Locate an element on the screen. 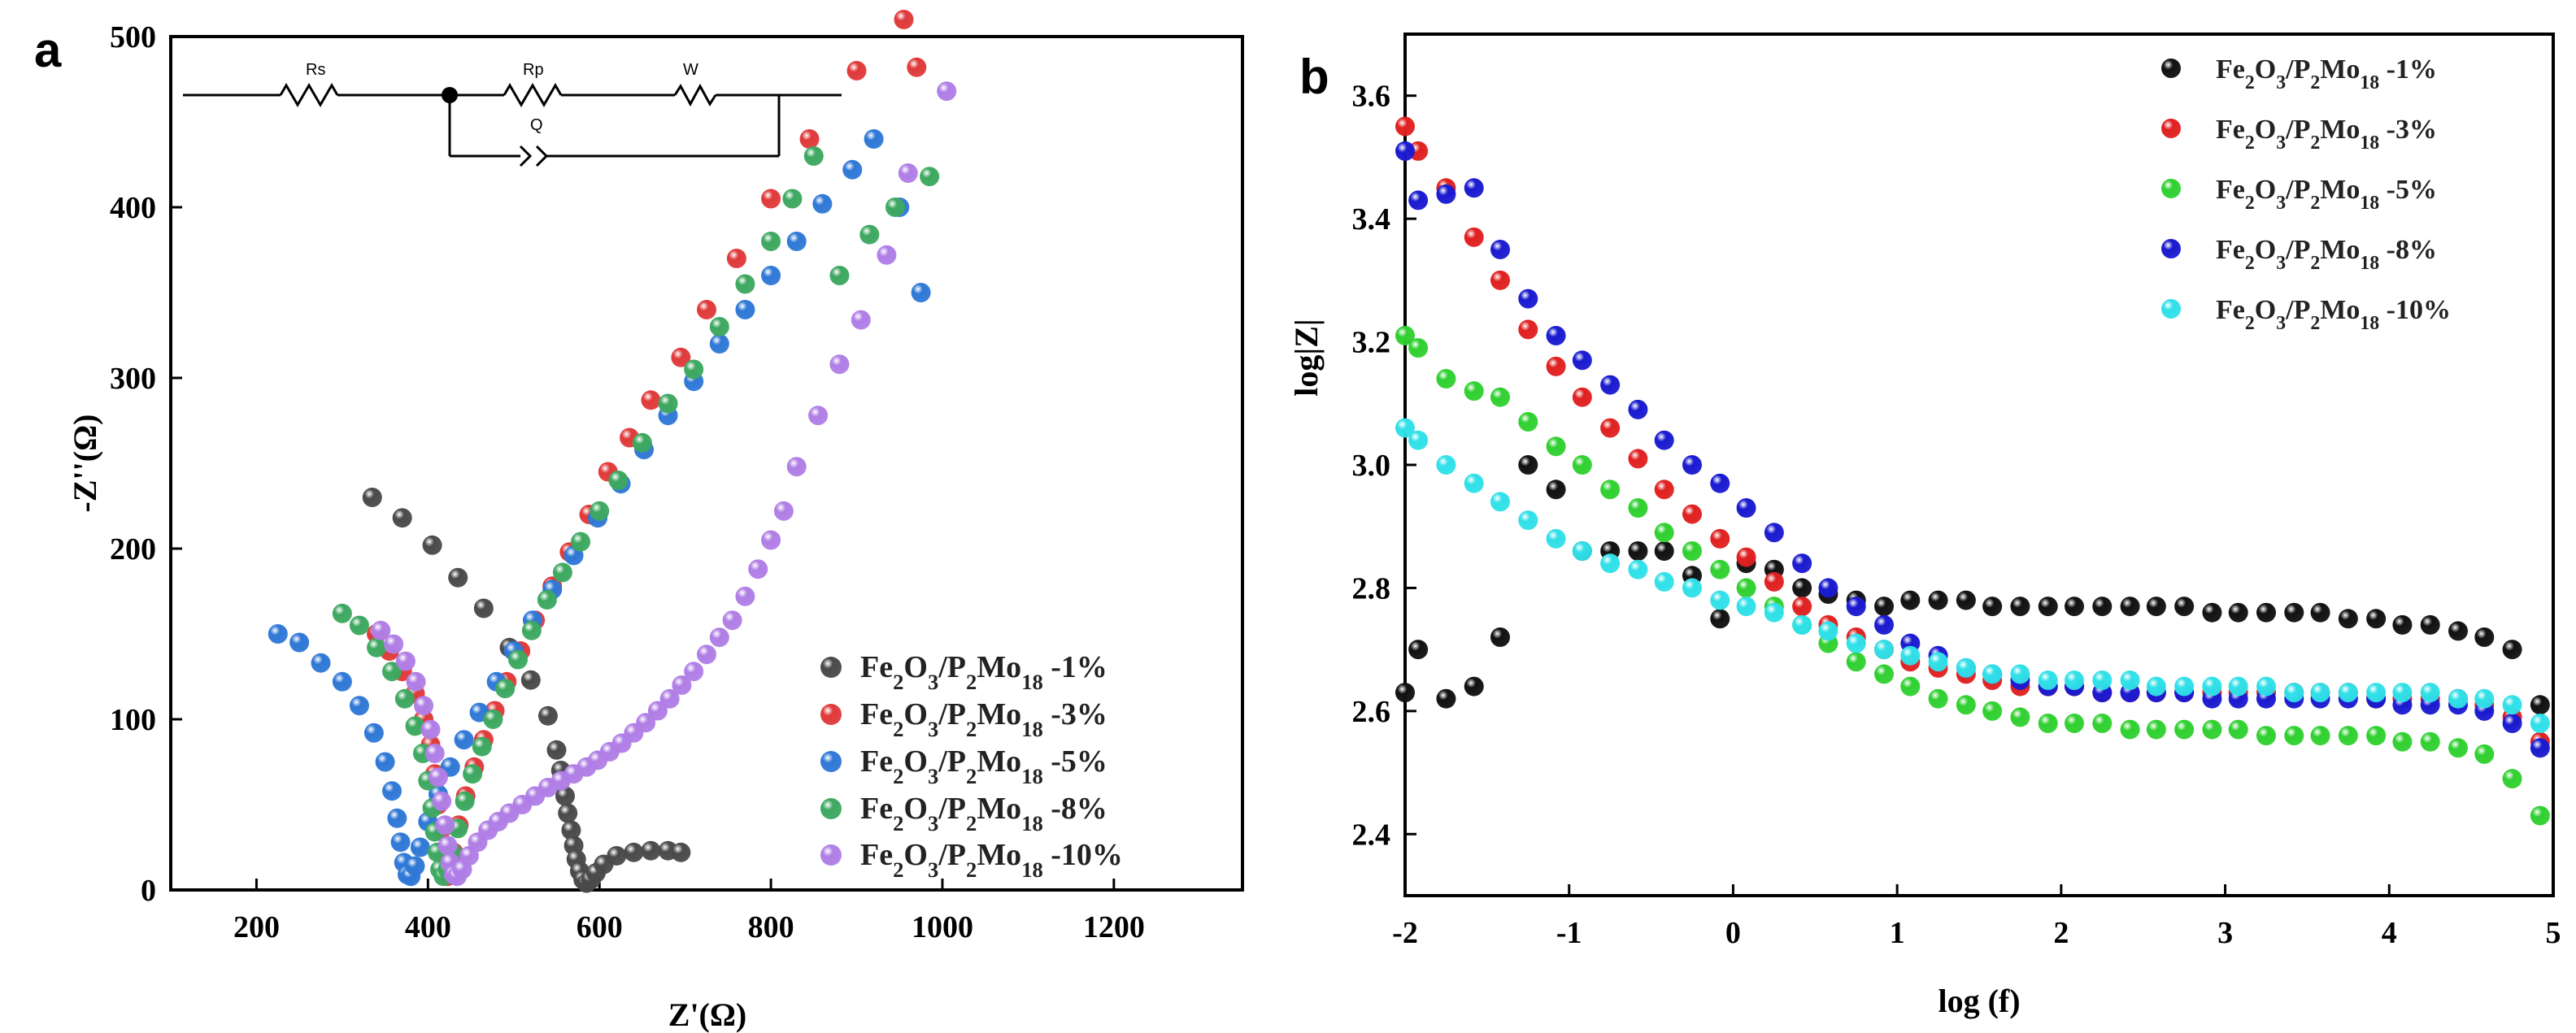 This screenshot has width=2576, height=1033. panel-a-legend-label: Fe2O3/P2Mo18 -1% is located at coordinates (984, 672).